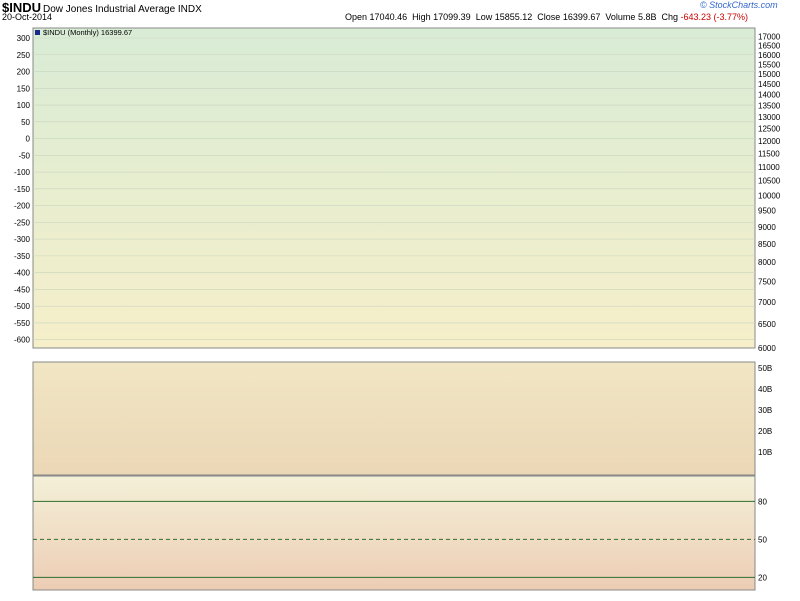 This screenshot has width=800, height=601. I want to click on left-axis-tick: 150, so click(24, 88).